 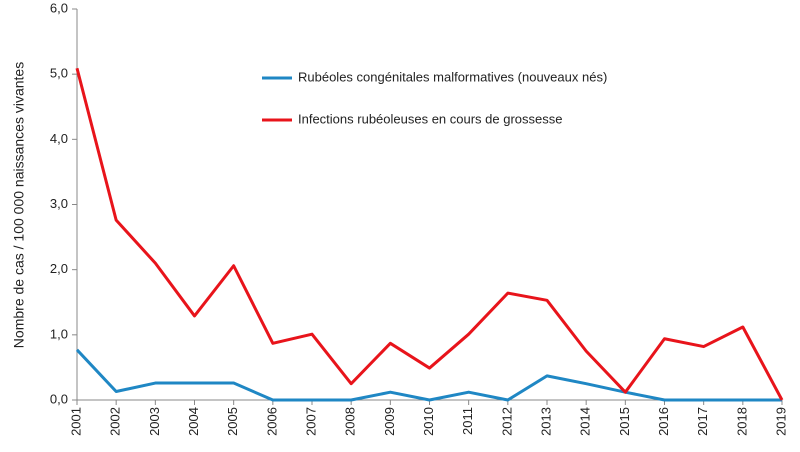 What do you see at coordinates (585, 421) in the screenshot?
I see `x-tick-label: 2014` at bounding box center [585, 421].